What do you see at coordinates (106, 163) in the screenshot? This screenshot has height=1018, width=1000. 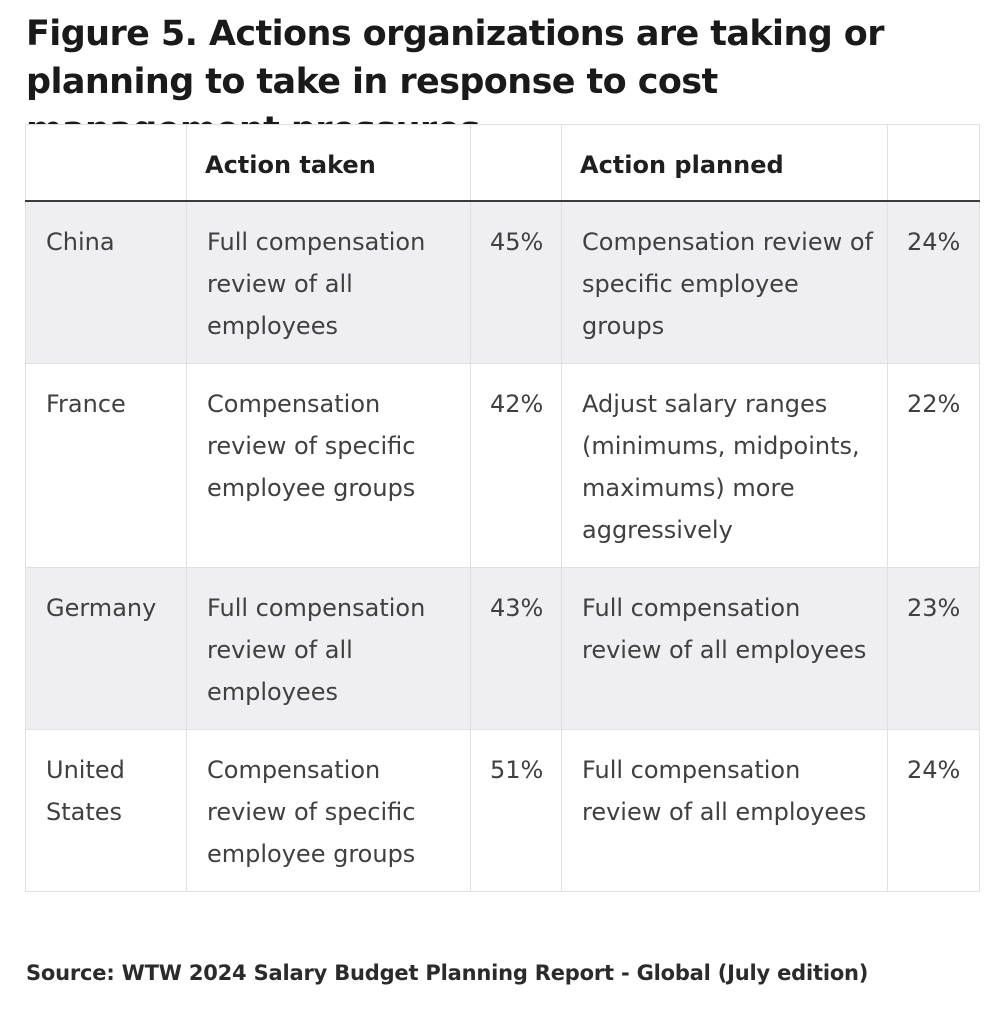 I see `header-country` at bounding box center [106, 163].